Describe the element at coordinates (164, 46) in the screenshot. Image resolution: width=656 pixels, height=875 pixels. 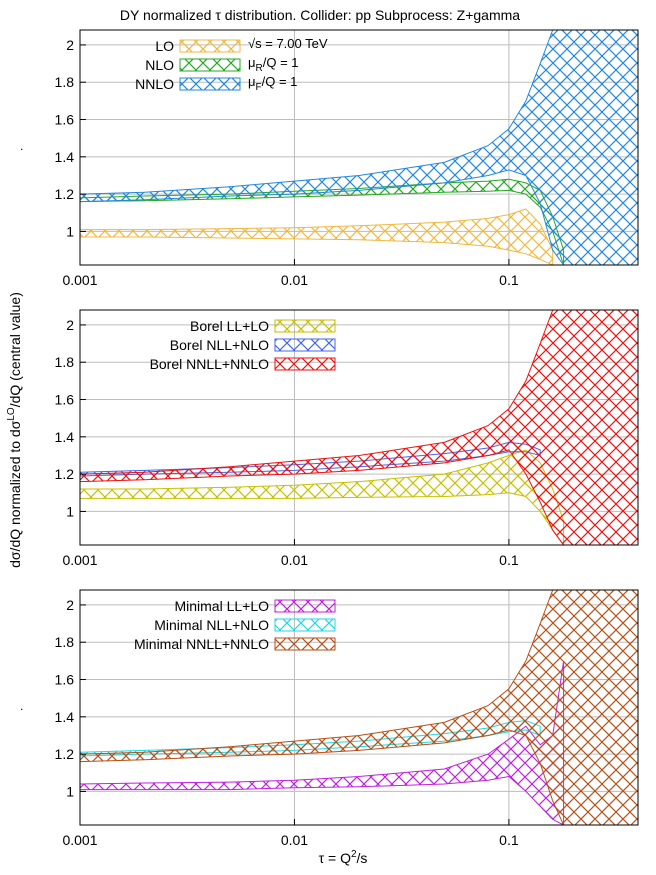
I see `legend-label-lo: LO` at that location.